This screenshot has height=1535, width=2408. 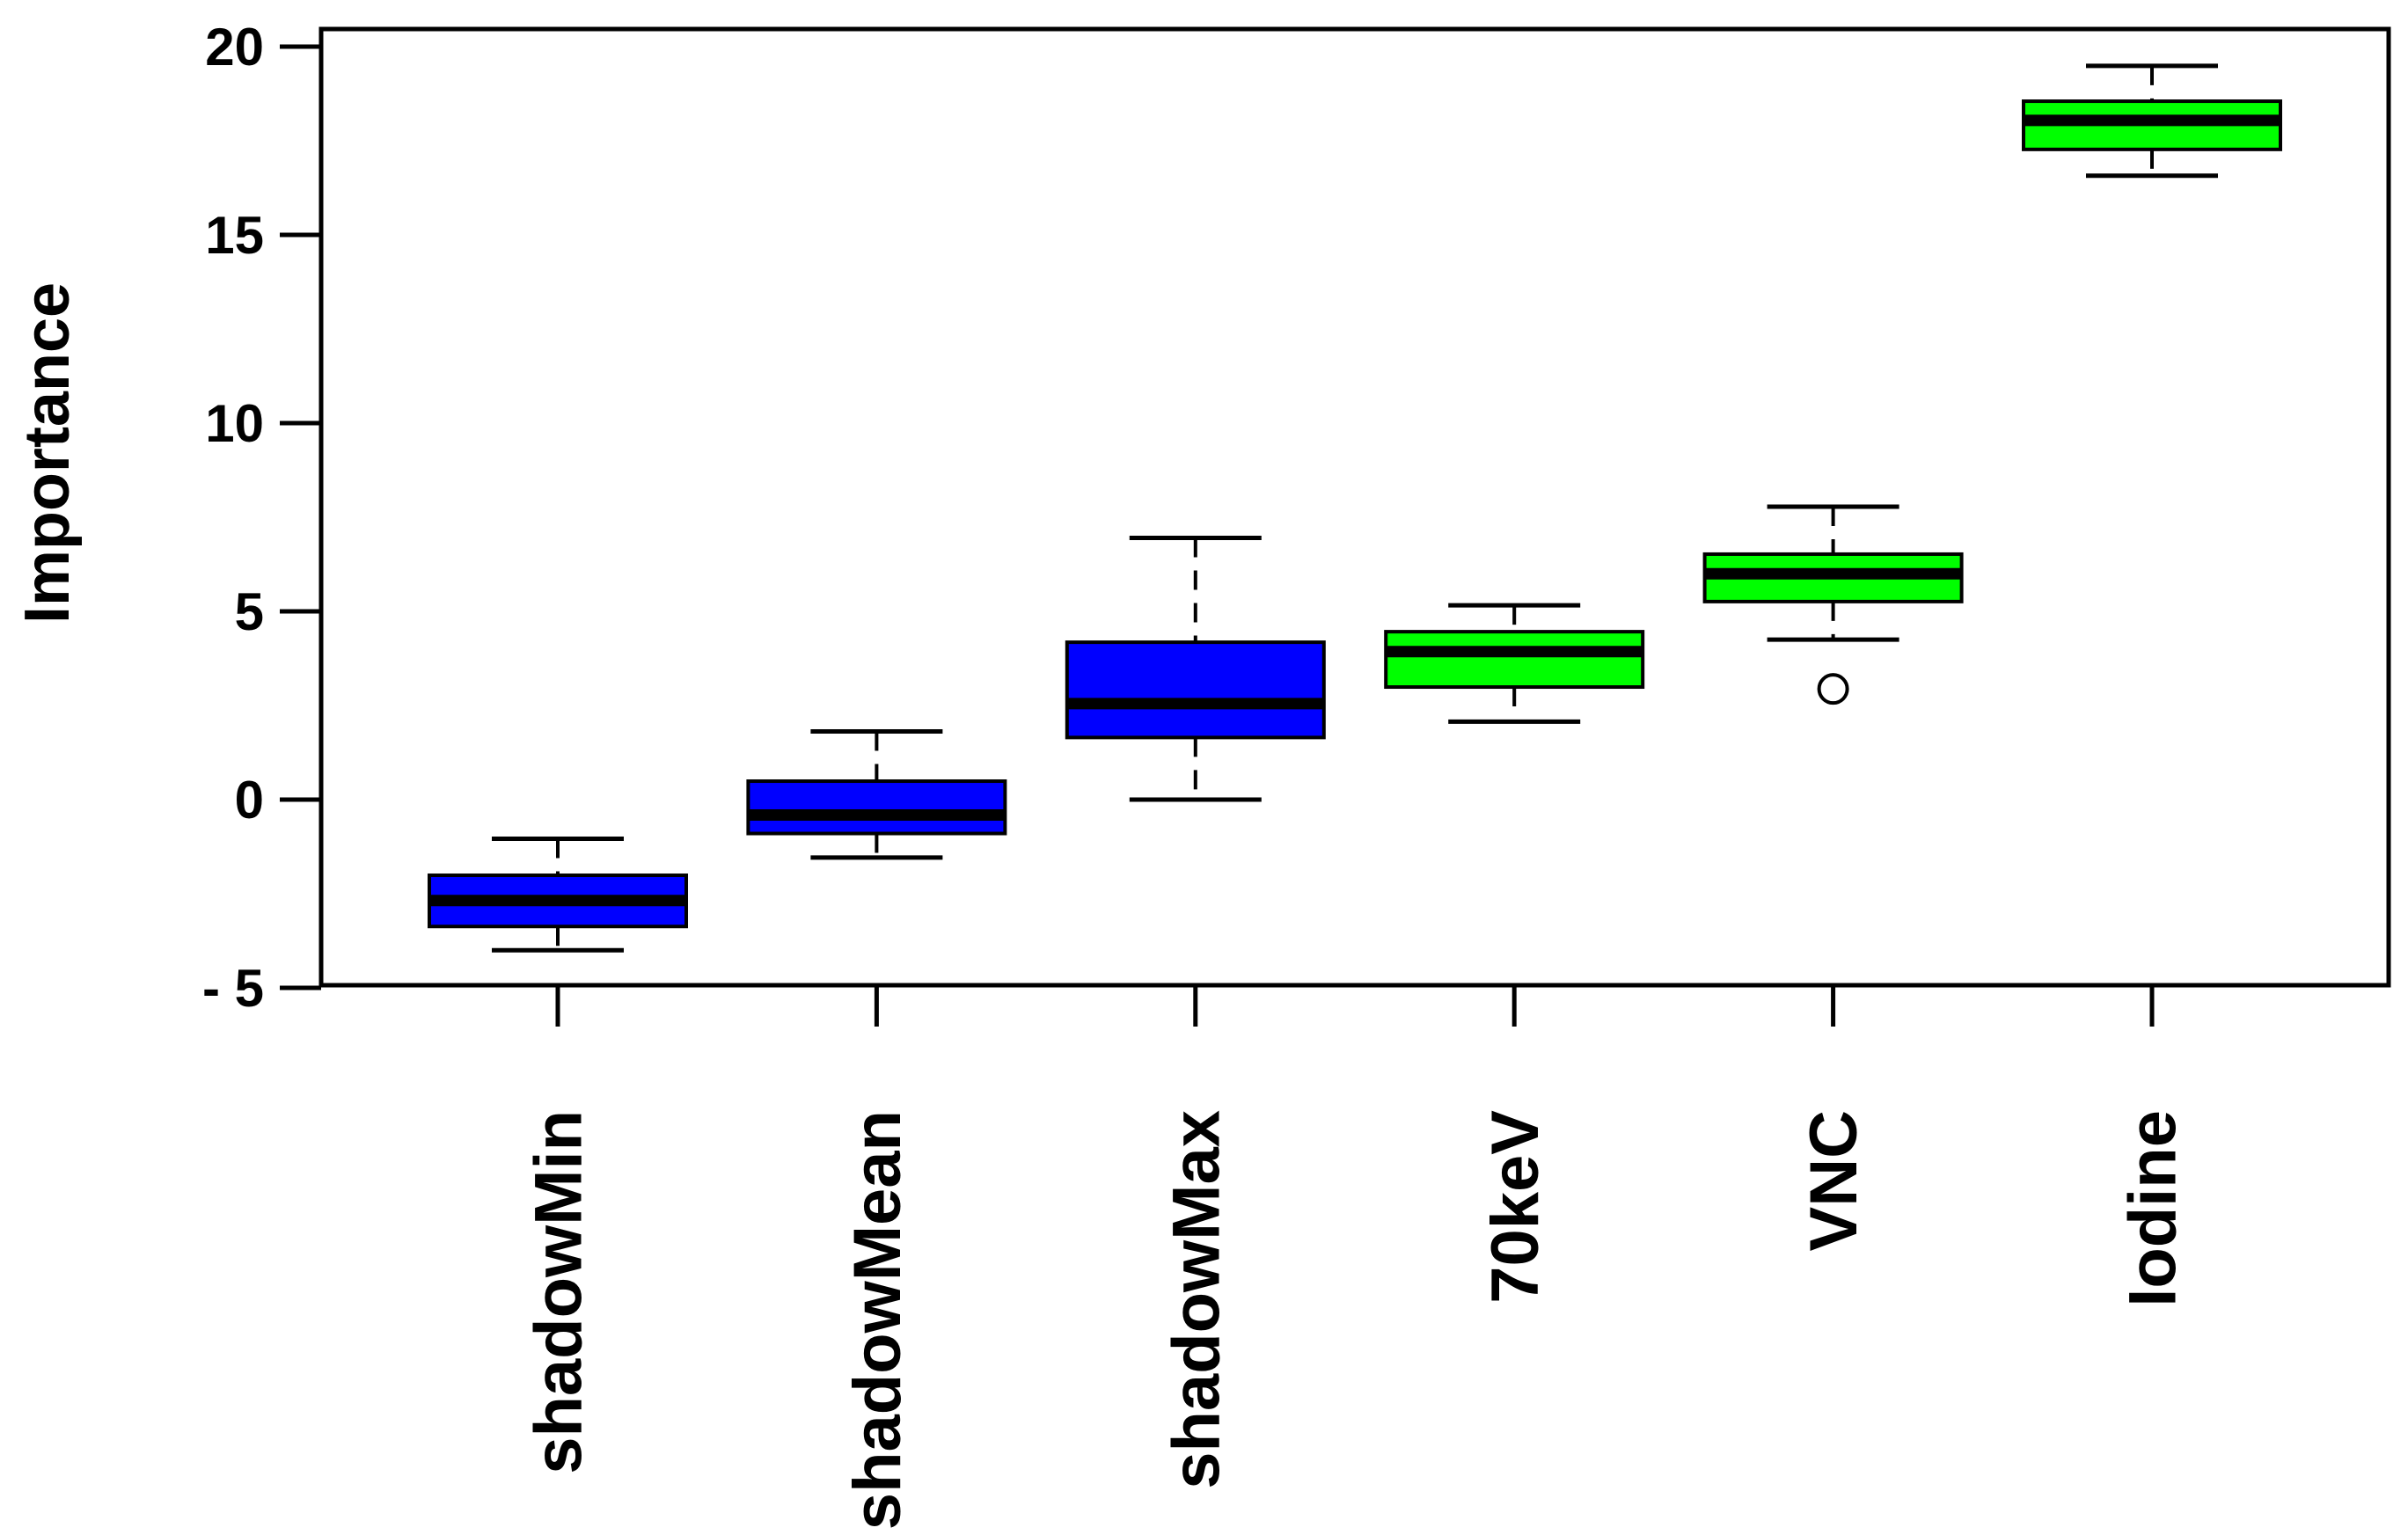 I want to click on y-axis-tick-label: 0, so click(x=250, y=800).